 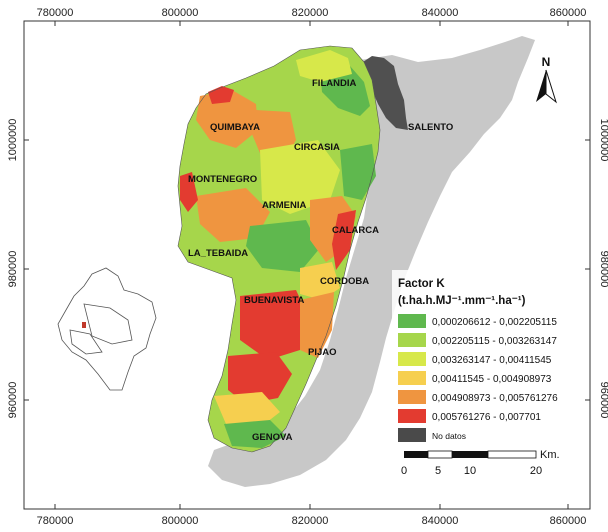 I want to click on patch-green-east, so click(x=358, y=172).